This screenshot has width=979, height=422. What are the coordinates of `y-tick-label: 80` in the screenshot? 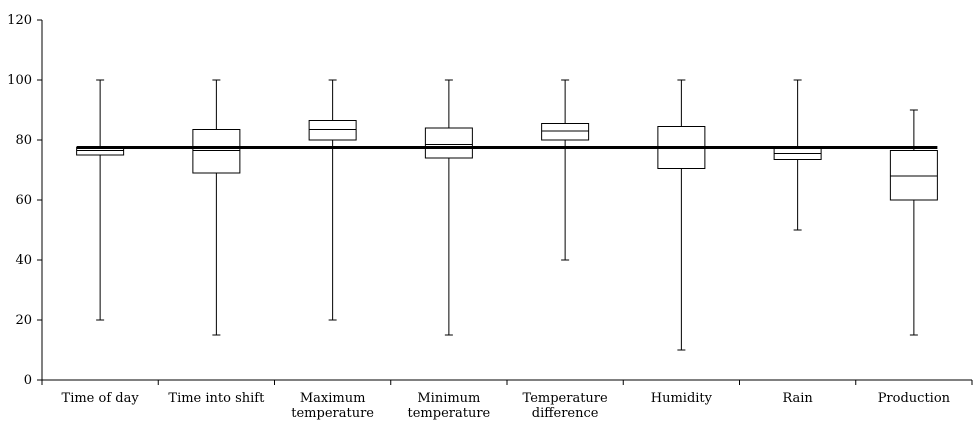 It's located at (23, 140).